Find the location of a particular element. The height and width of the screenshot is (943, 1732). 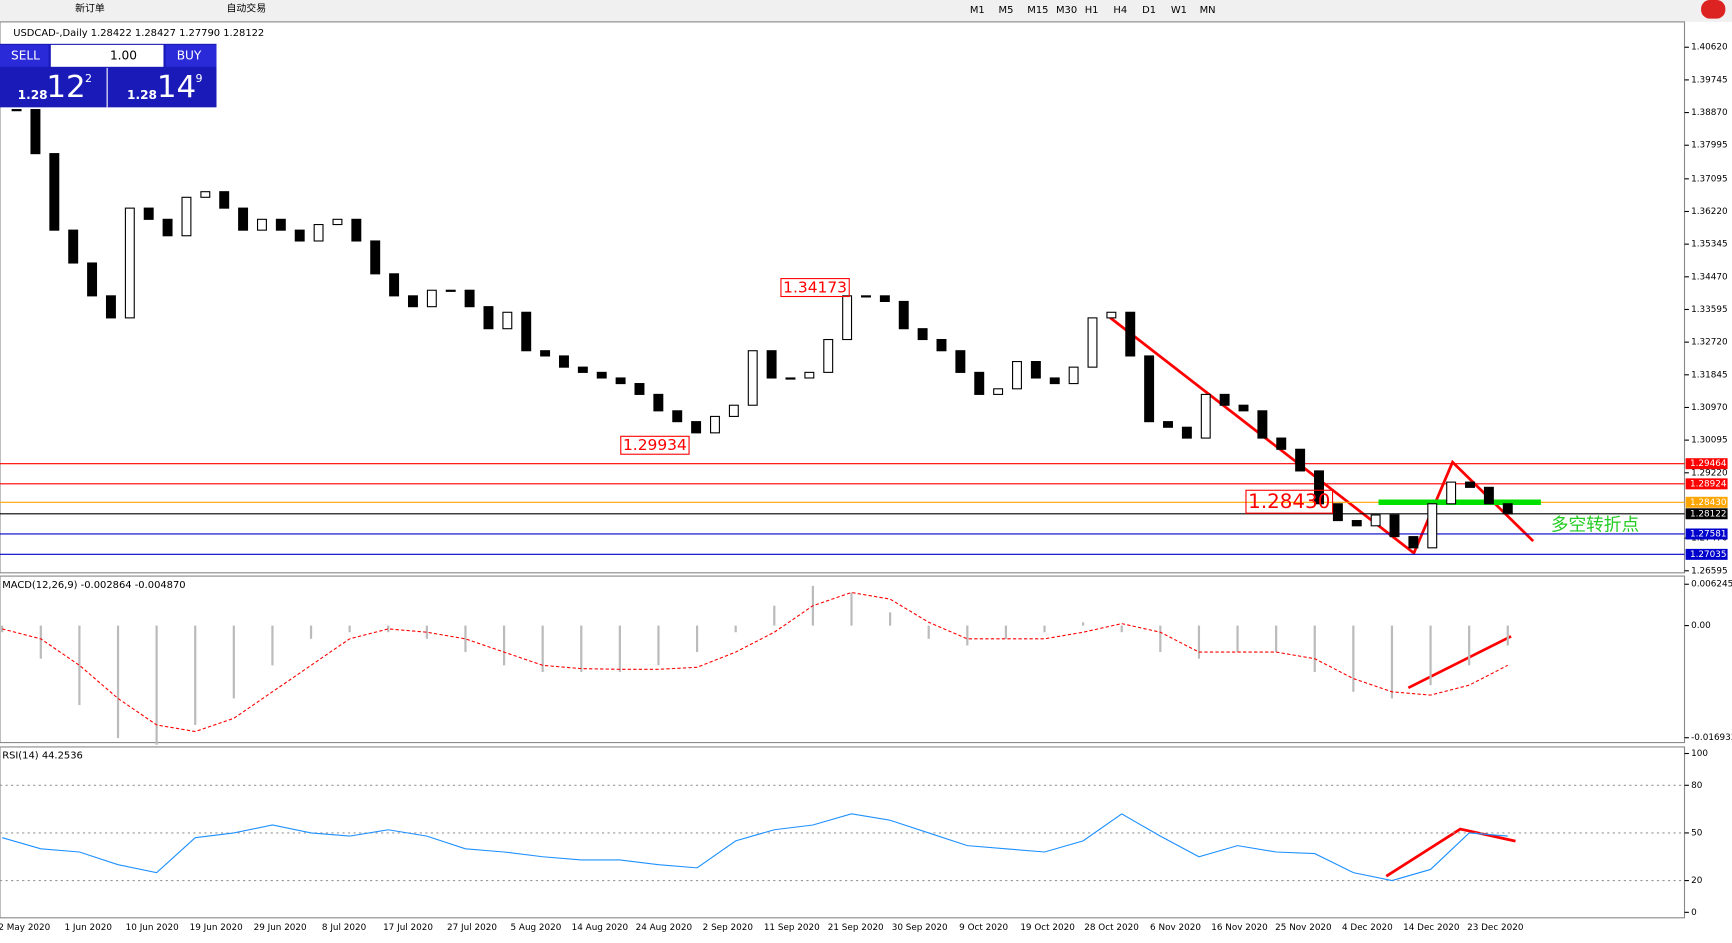

buy-button is located at coordinates (191, 55).